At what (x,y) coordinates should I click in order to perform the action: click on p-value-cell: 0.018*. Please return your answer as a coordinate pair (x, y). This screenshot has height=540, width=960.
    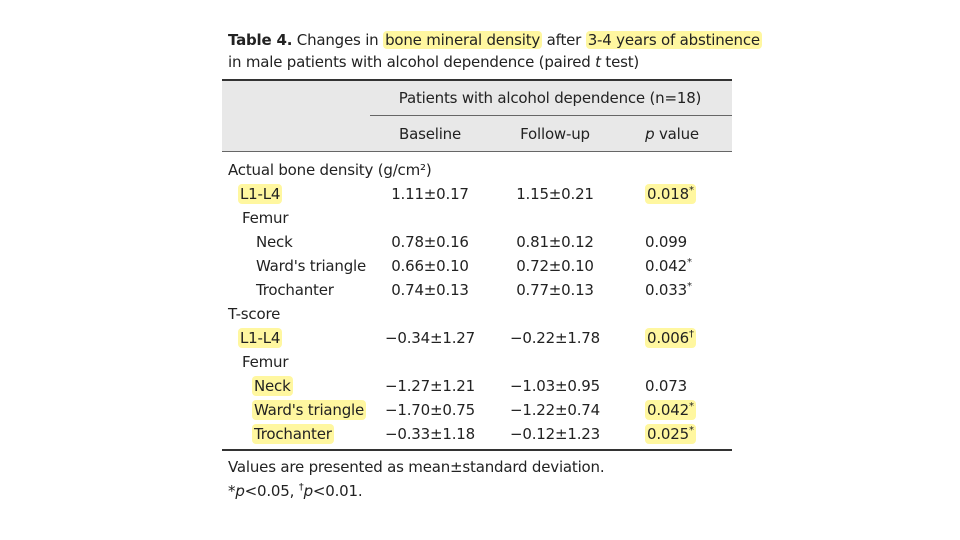
    Looking at the image, I should click on (670, 194).